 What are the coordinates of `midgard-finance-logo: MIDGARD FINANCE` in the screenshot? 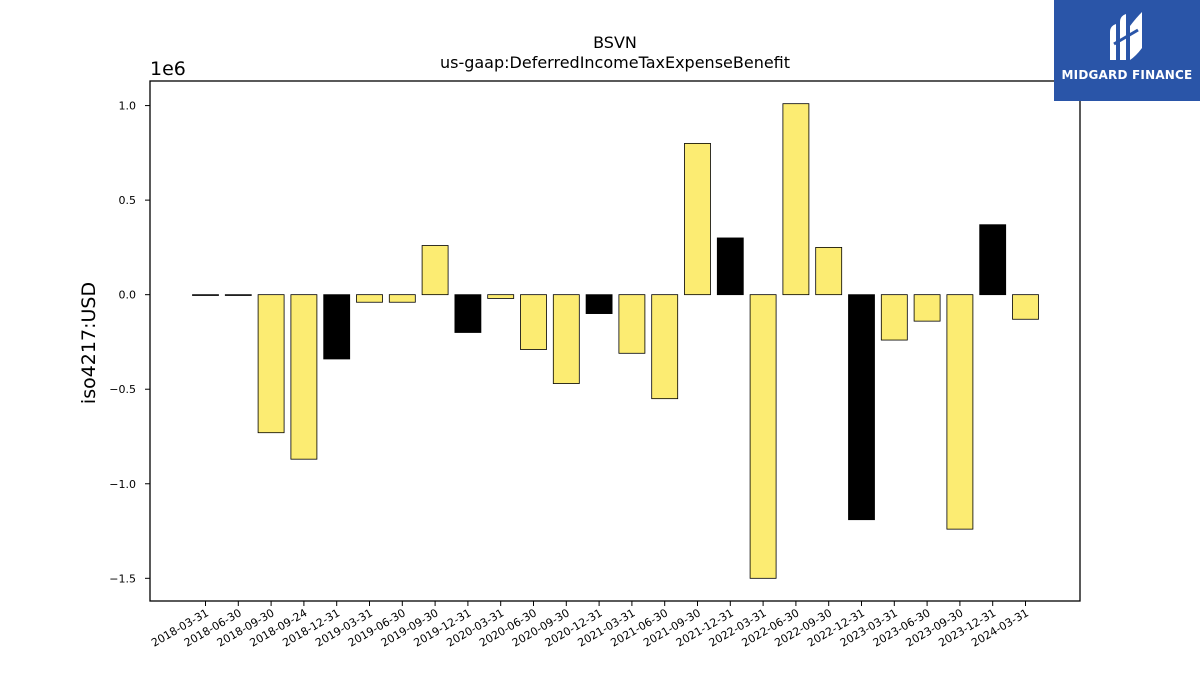 It's located at (1127, 50).